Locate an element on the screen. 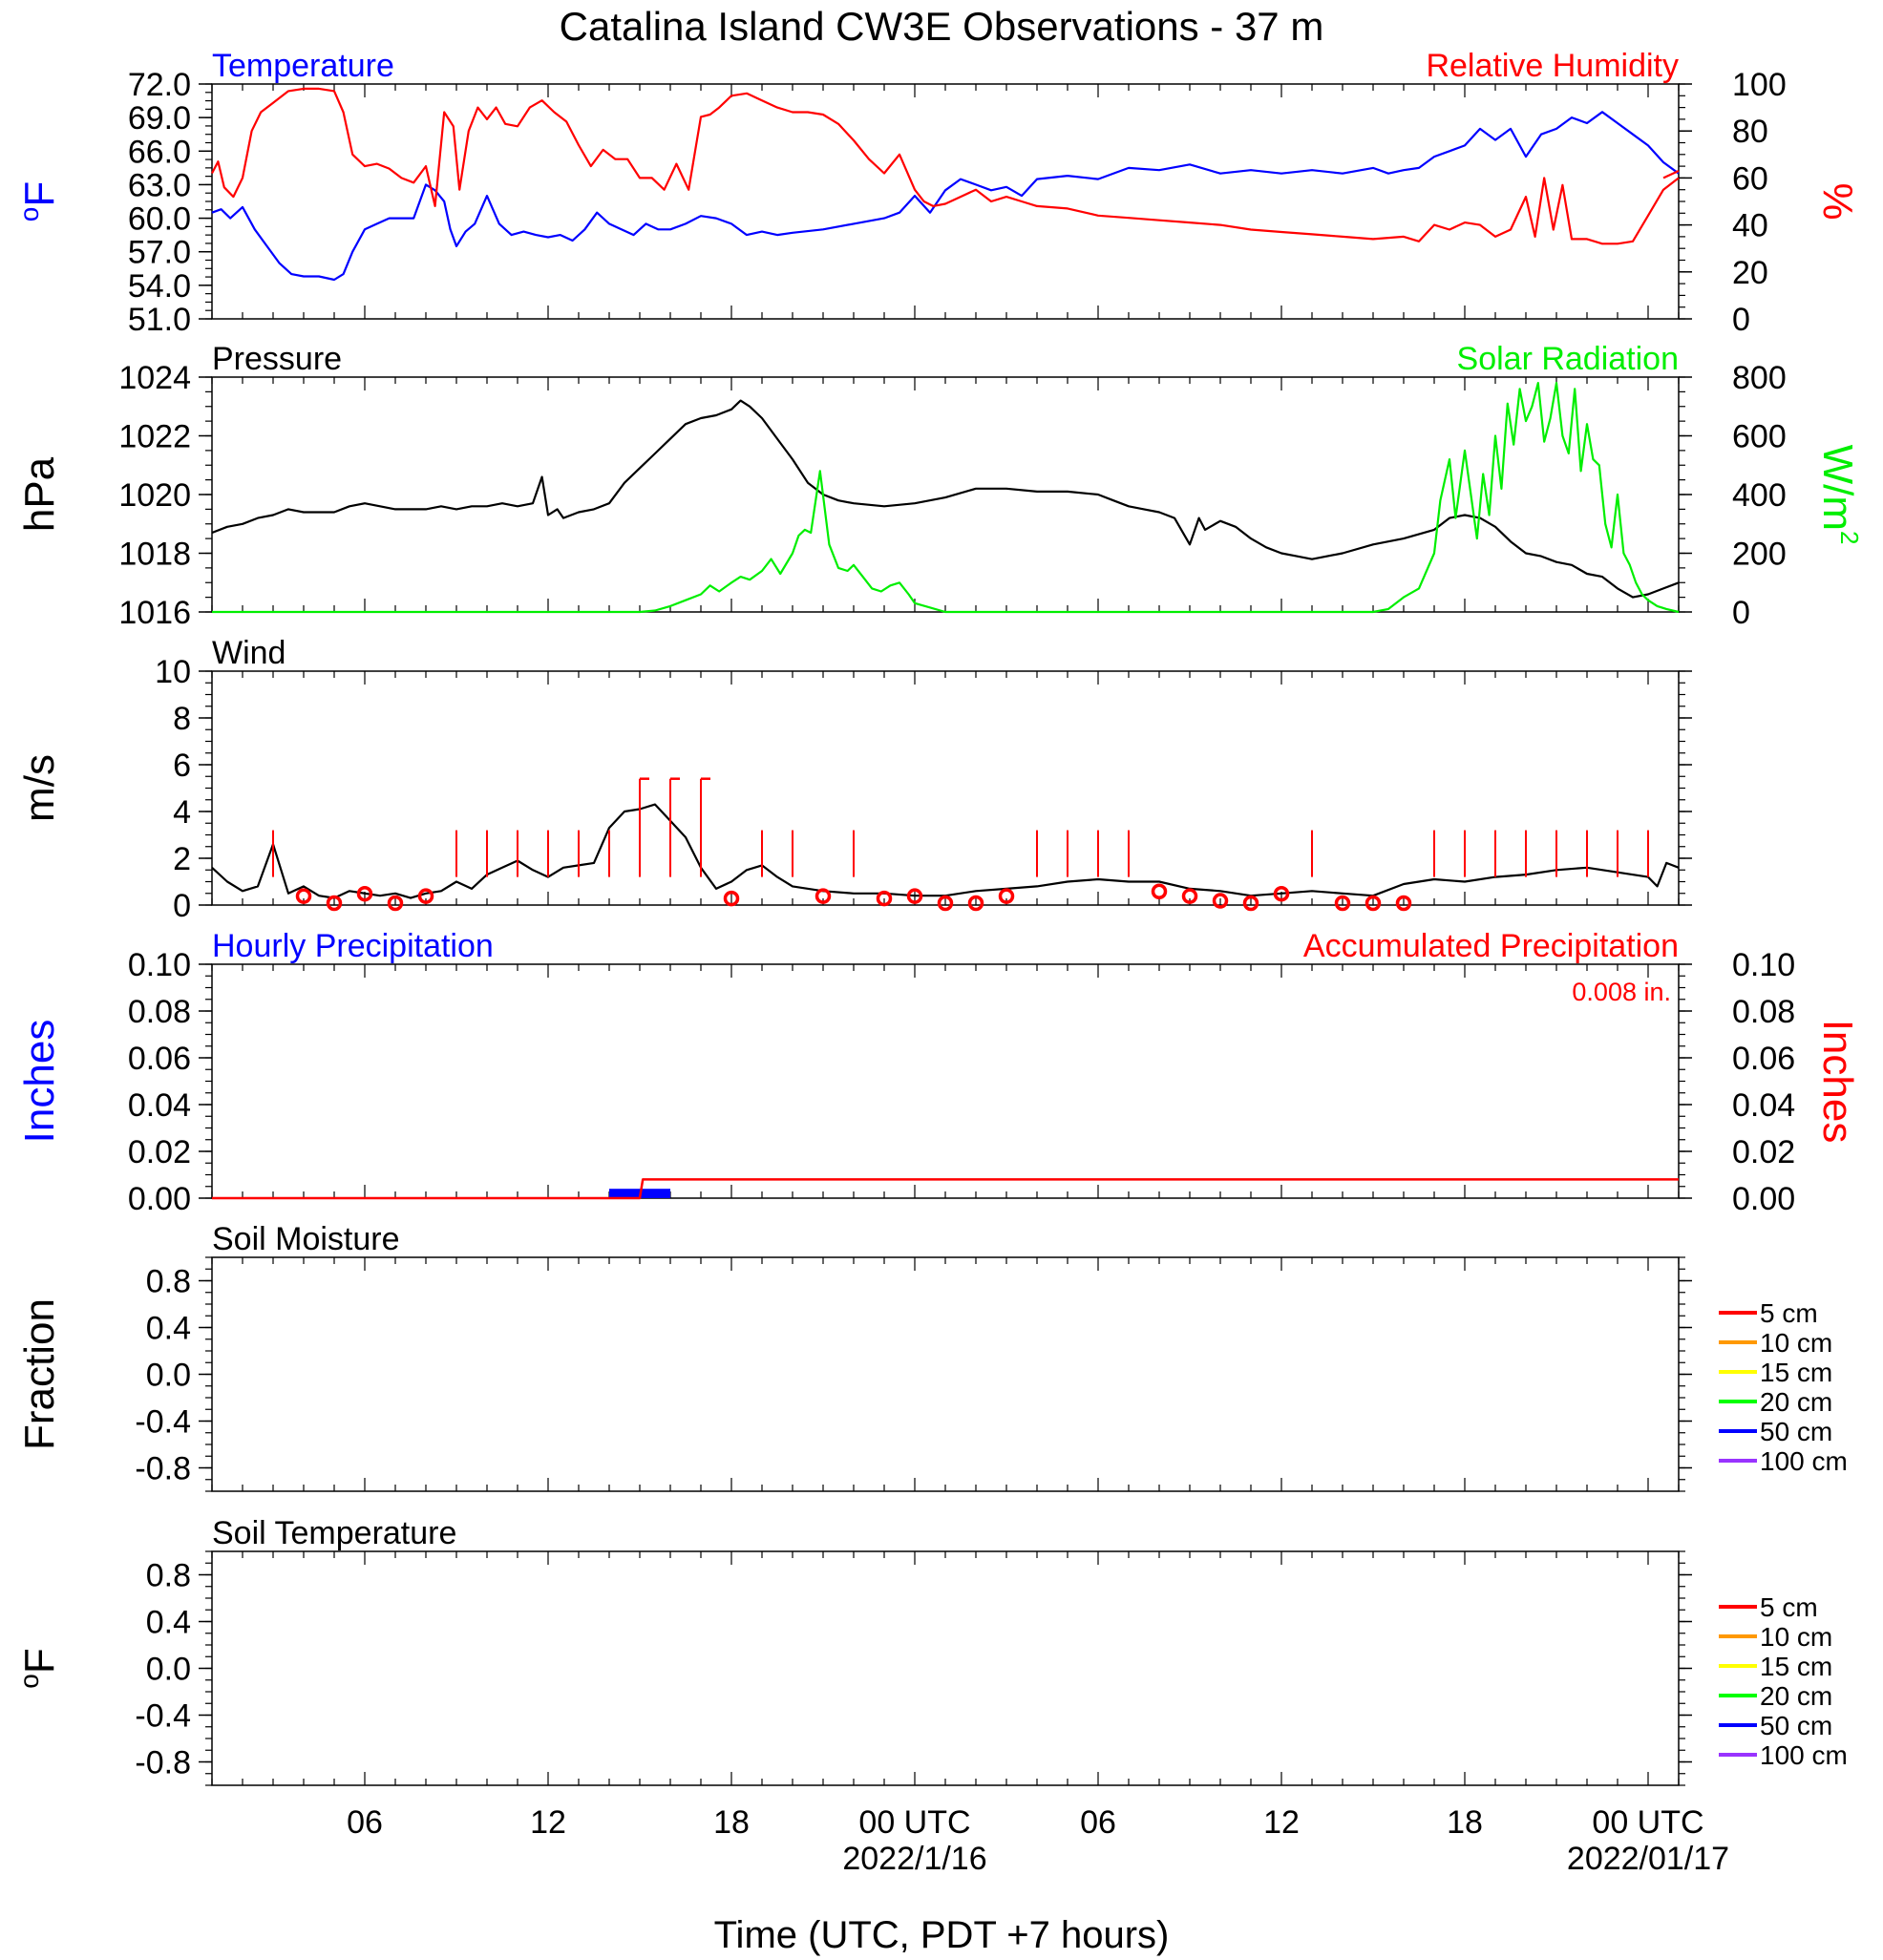 The width and height of the screenshot is (1883, 1960). series-line-wind is located at coordinates (945, 851).